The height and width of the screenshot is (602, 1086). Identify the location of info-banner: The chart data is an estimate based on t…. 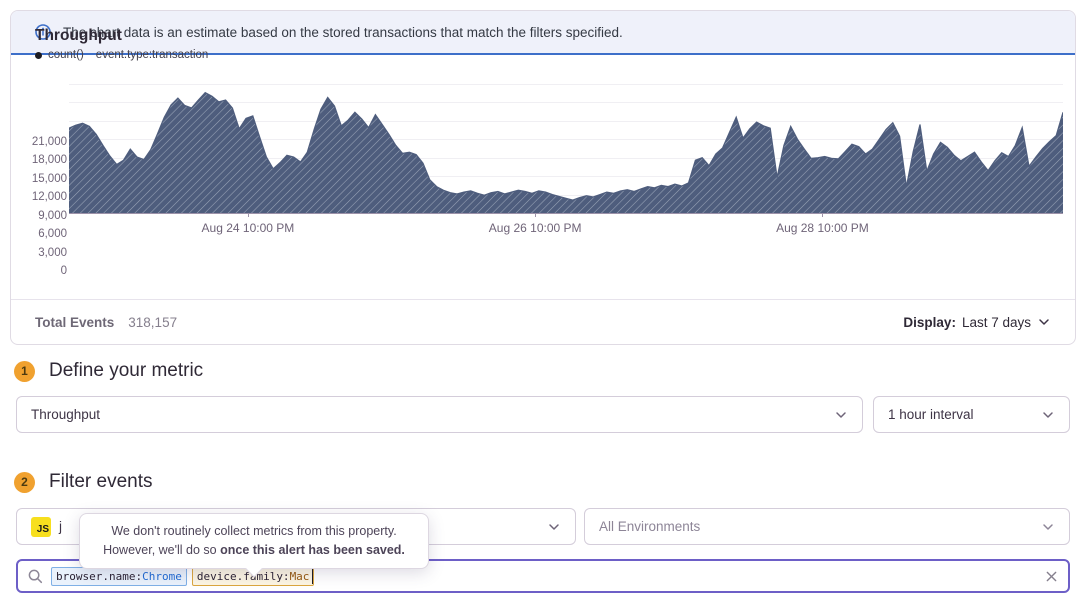
(543, 33).